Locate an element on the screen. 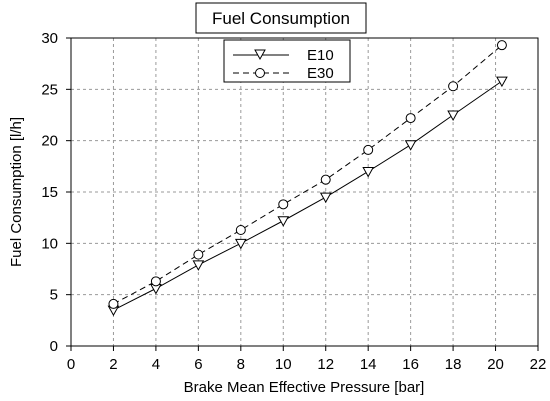  legend-label-e10: E10 is located at coordinates (320, 55).